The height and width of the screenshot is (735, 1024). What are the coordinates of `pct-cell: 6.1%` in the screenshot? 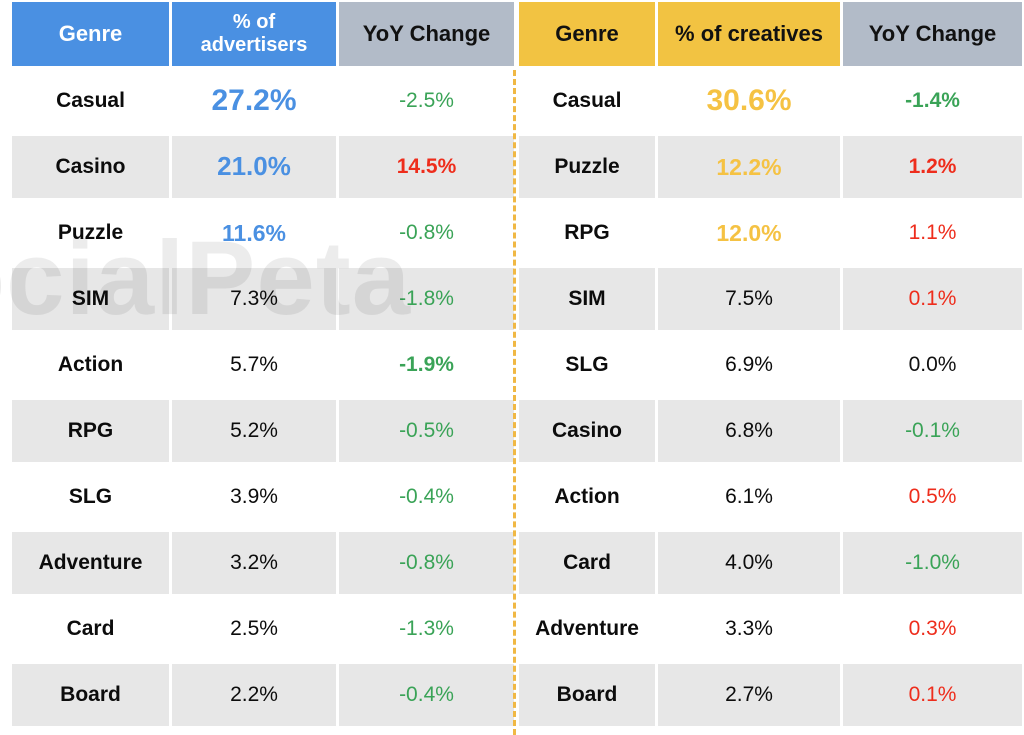 It's located at (749, 496).